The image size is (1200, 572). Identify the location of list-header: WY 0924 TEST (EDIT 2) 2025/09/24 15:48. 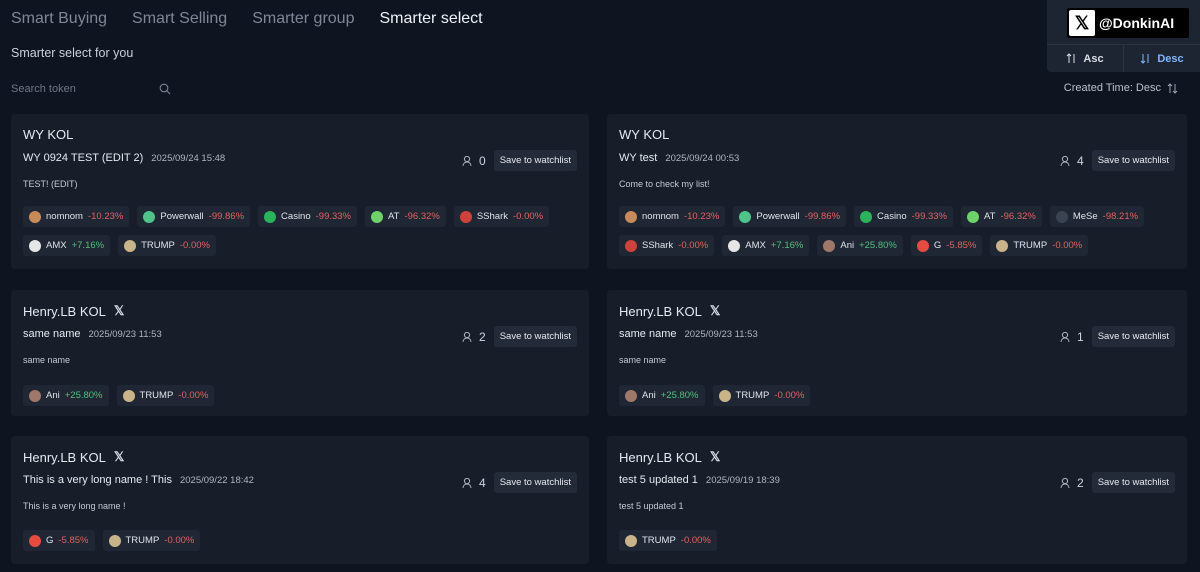
(124, 158).